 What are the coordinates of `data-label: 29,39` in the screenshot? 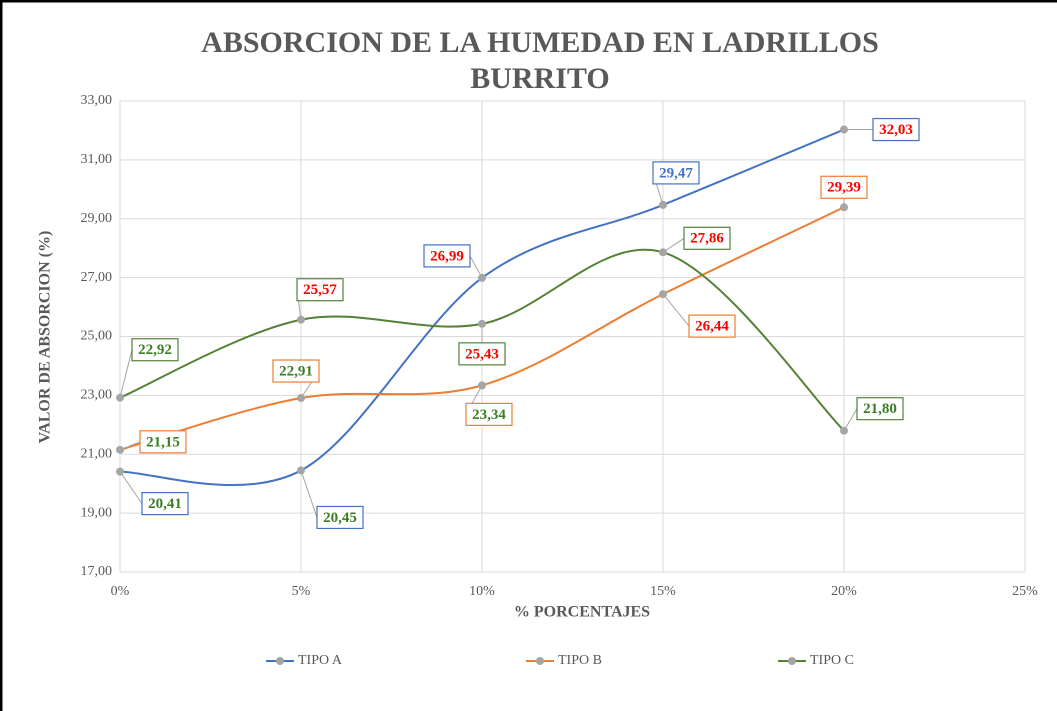 It's located at (844, 188).